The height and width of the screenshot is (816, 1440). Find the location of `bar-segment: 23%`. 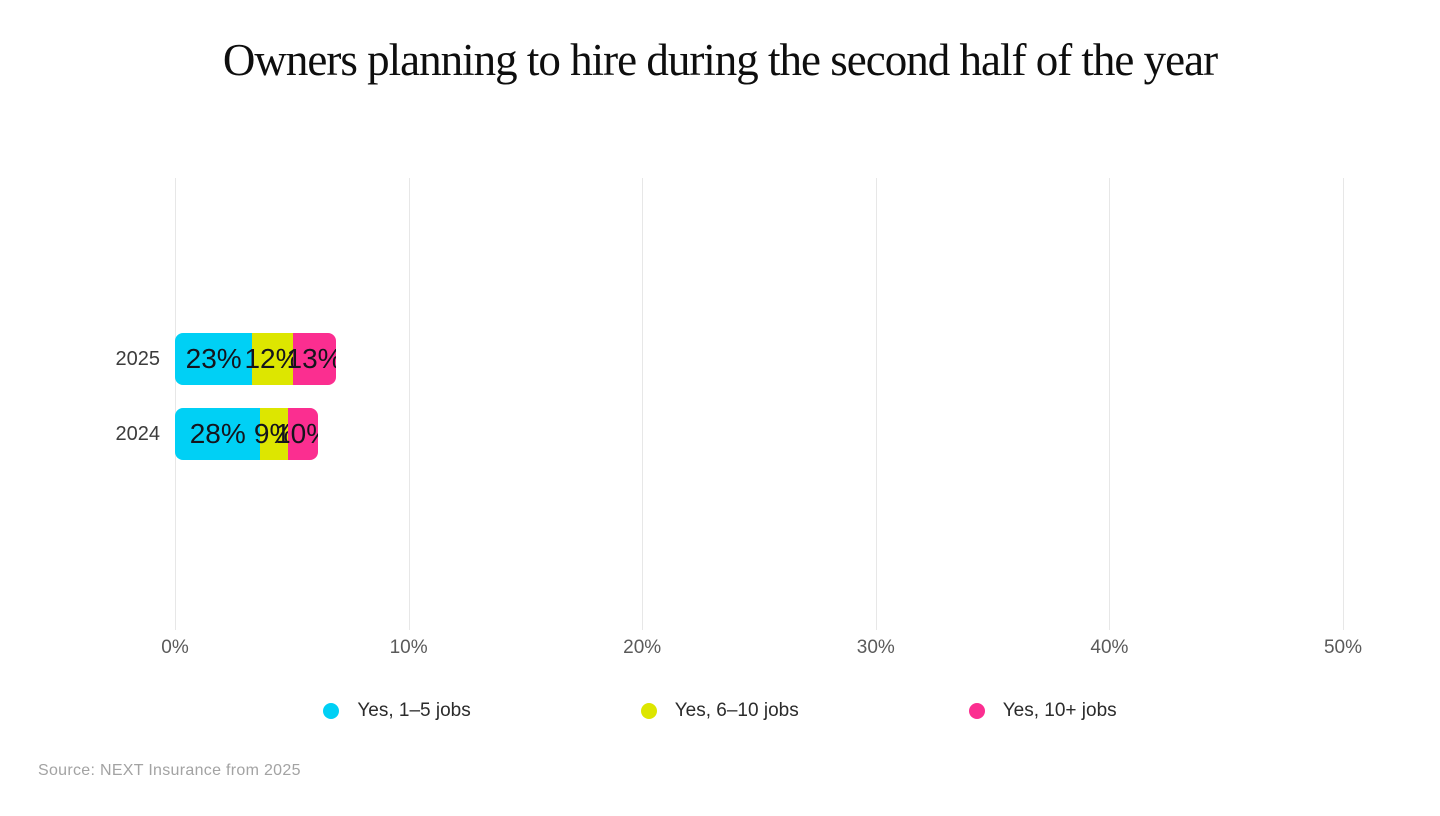

bar-segment: 23% is located at coordinates (214, 359).